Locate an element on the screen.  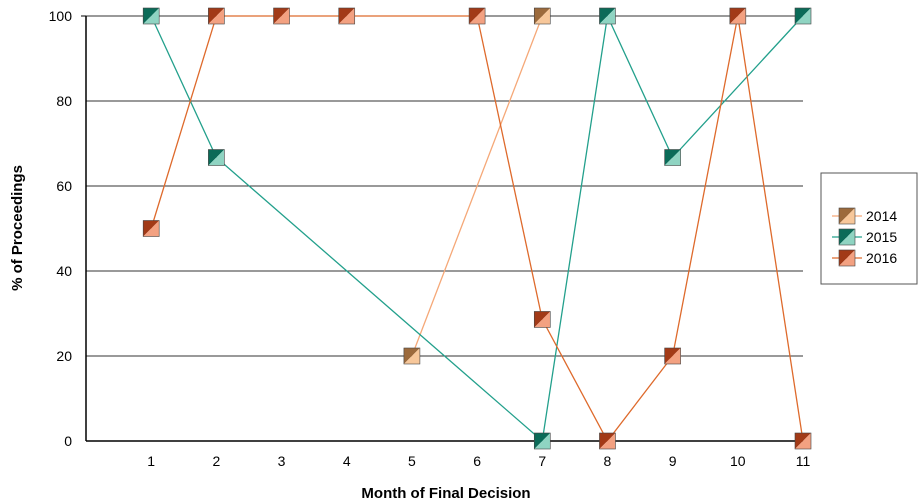
y-tick-label: 0 is located at coordinates (68, 441).